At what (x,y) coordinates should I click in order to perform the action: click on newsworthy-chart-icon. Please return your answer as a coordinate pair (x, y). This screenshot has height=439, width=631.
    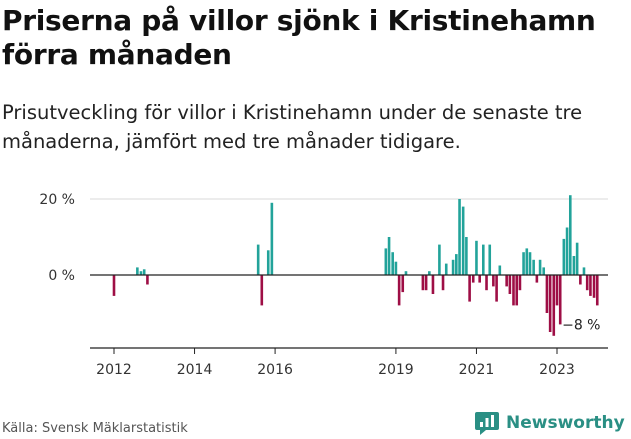
    Looking at the image, I should click on (487, 423).